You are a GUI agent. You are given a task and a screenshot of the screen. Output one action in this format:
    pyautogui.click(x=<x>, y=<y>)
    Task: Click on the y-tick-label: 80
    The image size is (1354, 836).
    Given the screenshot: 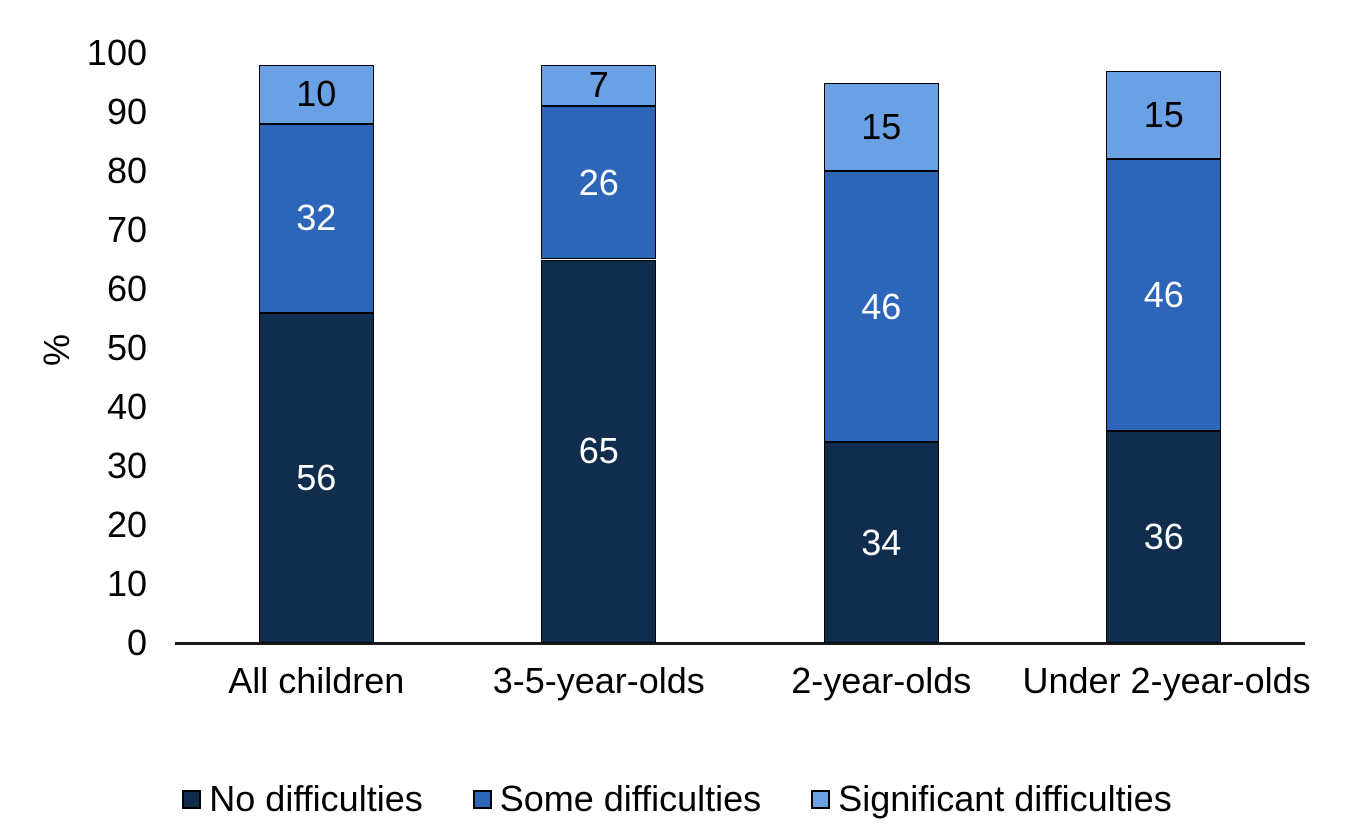 What is the action you would take?
    pyautogui.click(x=126, y=170)
    